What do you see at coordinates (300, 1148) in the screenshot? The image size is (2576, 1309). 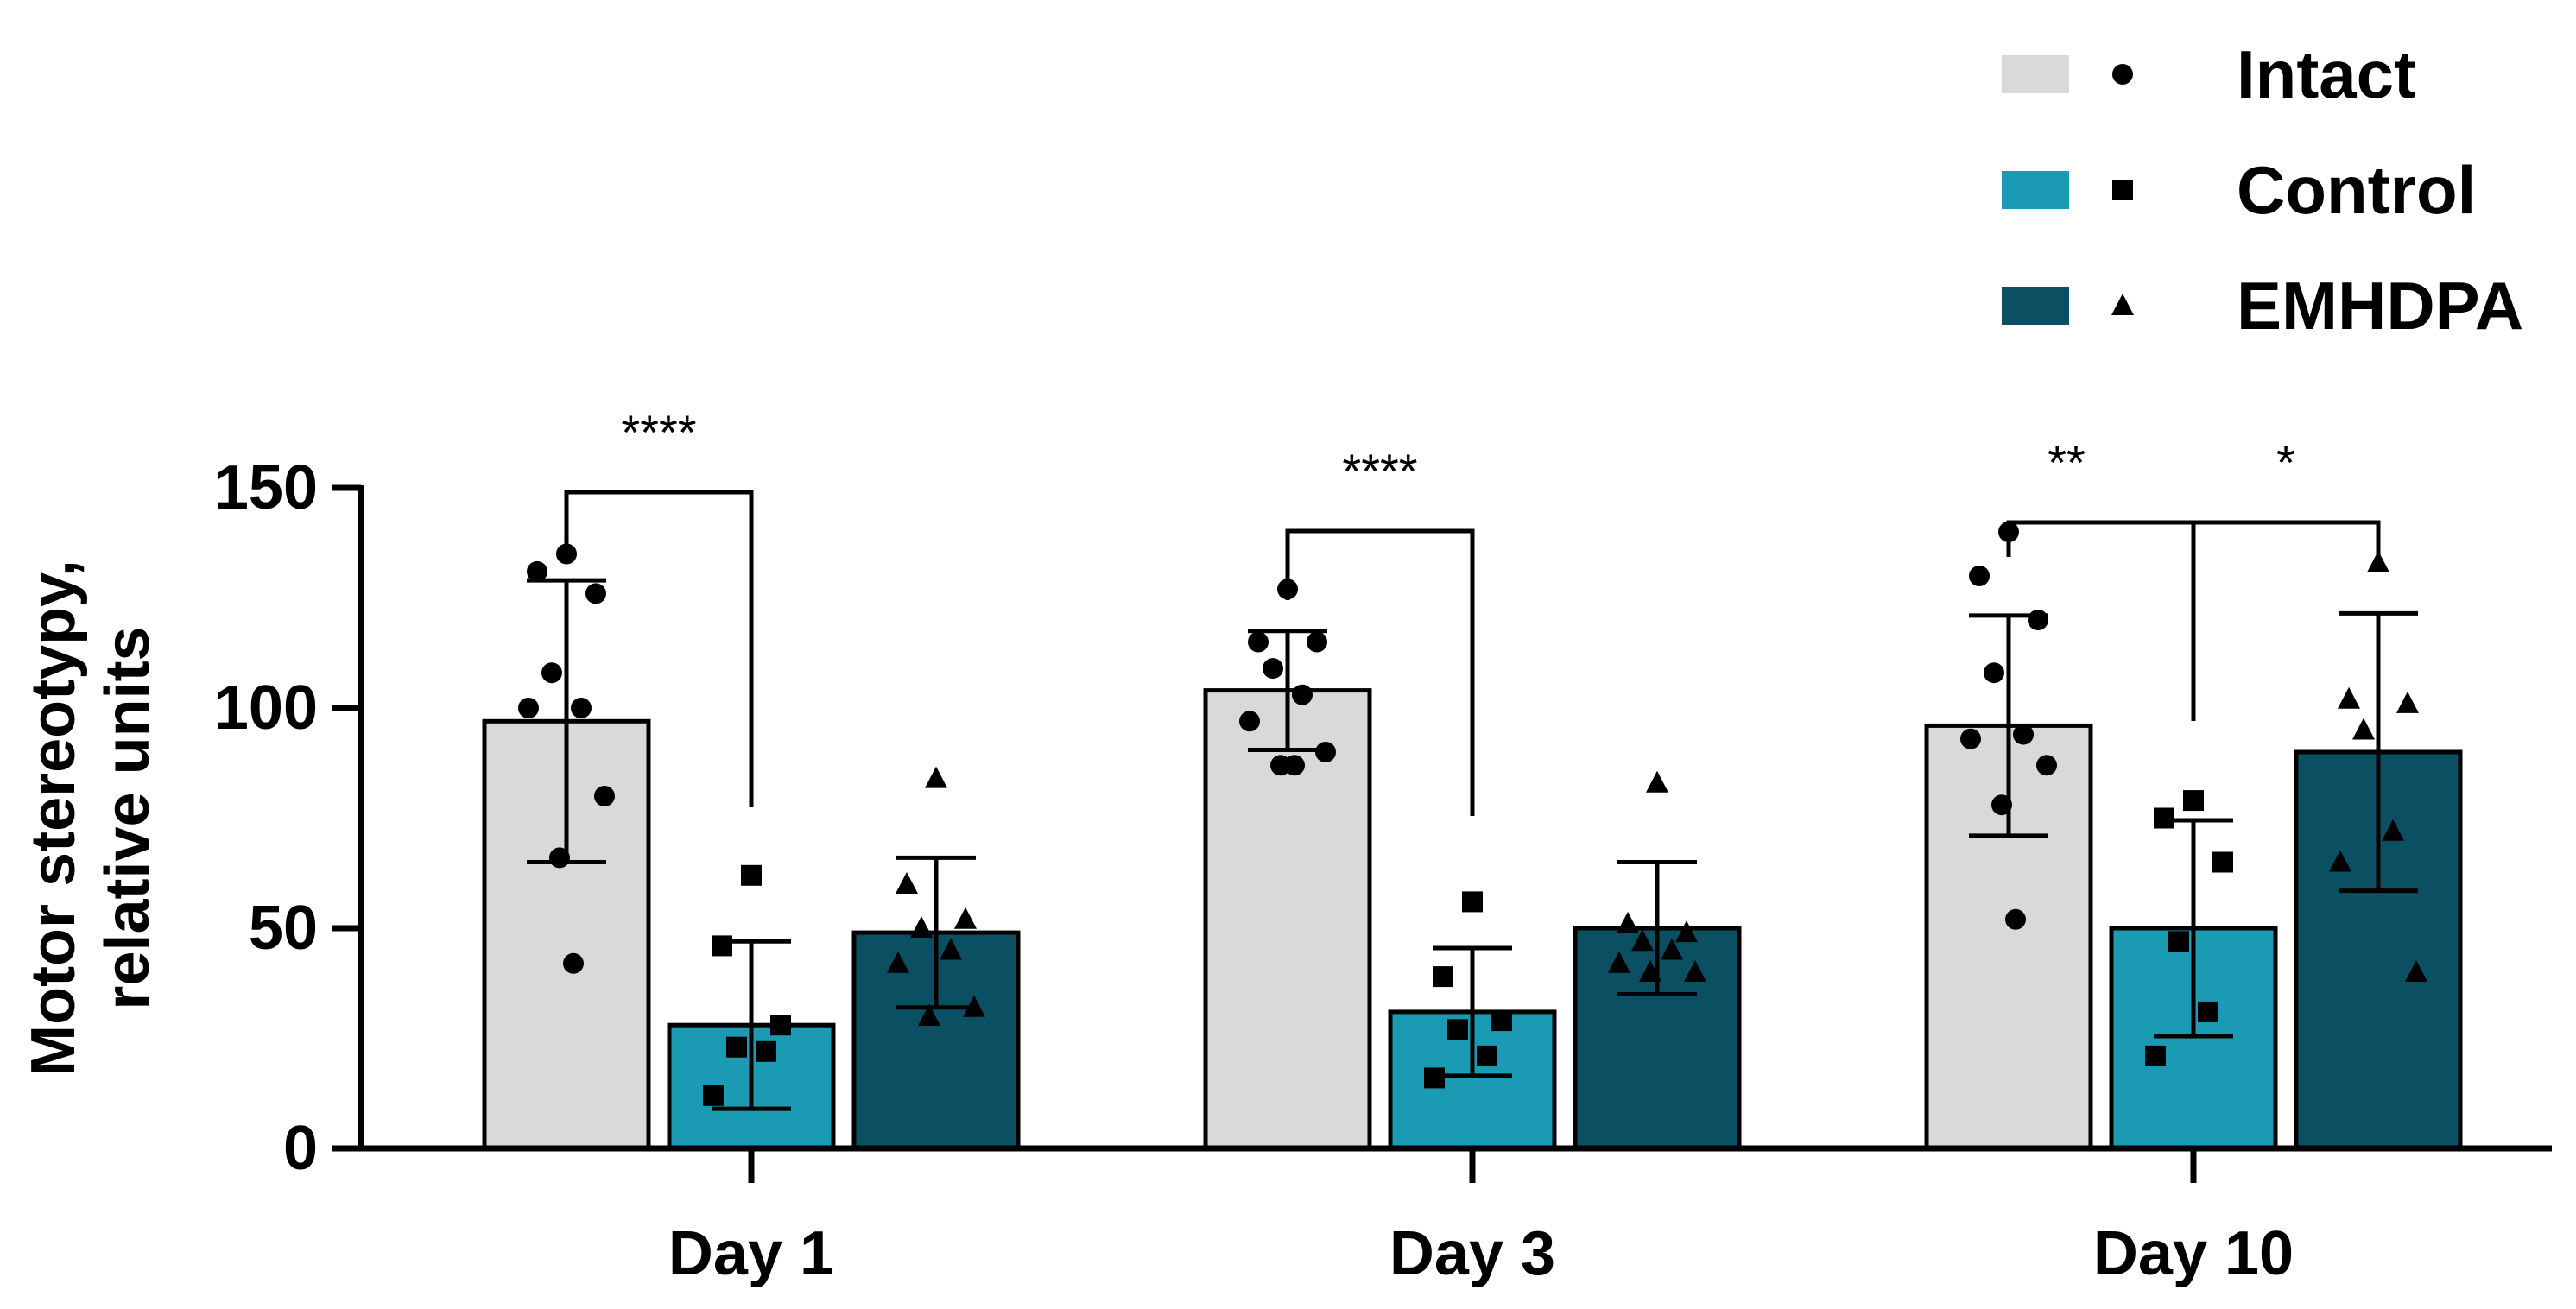 I see `y-tick-label: 0` at bounding box center [300, 1148].